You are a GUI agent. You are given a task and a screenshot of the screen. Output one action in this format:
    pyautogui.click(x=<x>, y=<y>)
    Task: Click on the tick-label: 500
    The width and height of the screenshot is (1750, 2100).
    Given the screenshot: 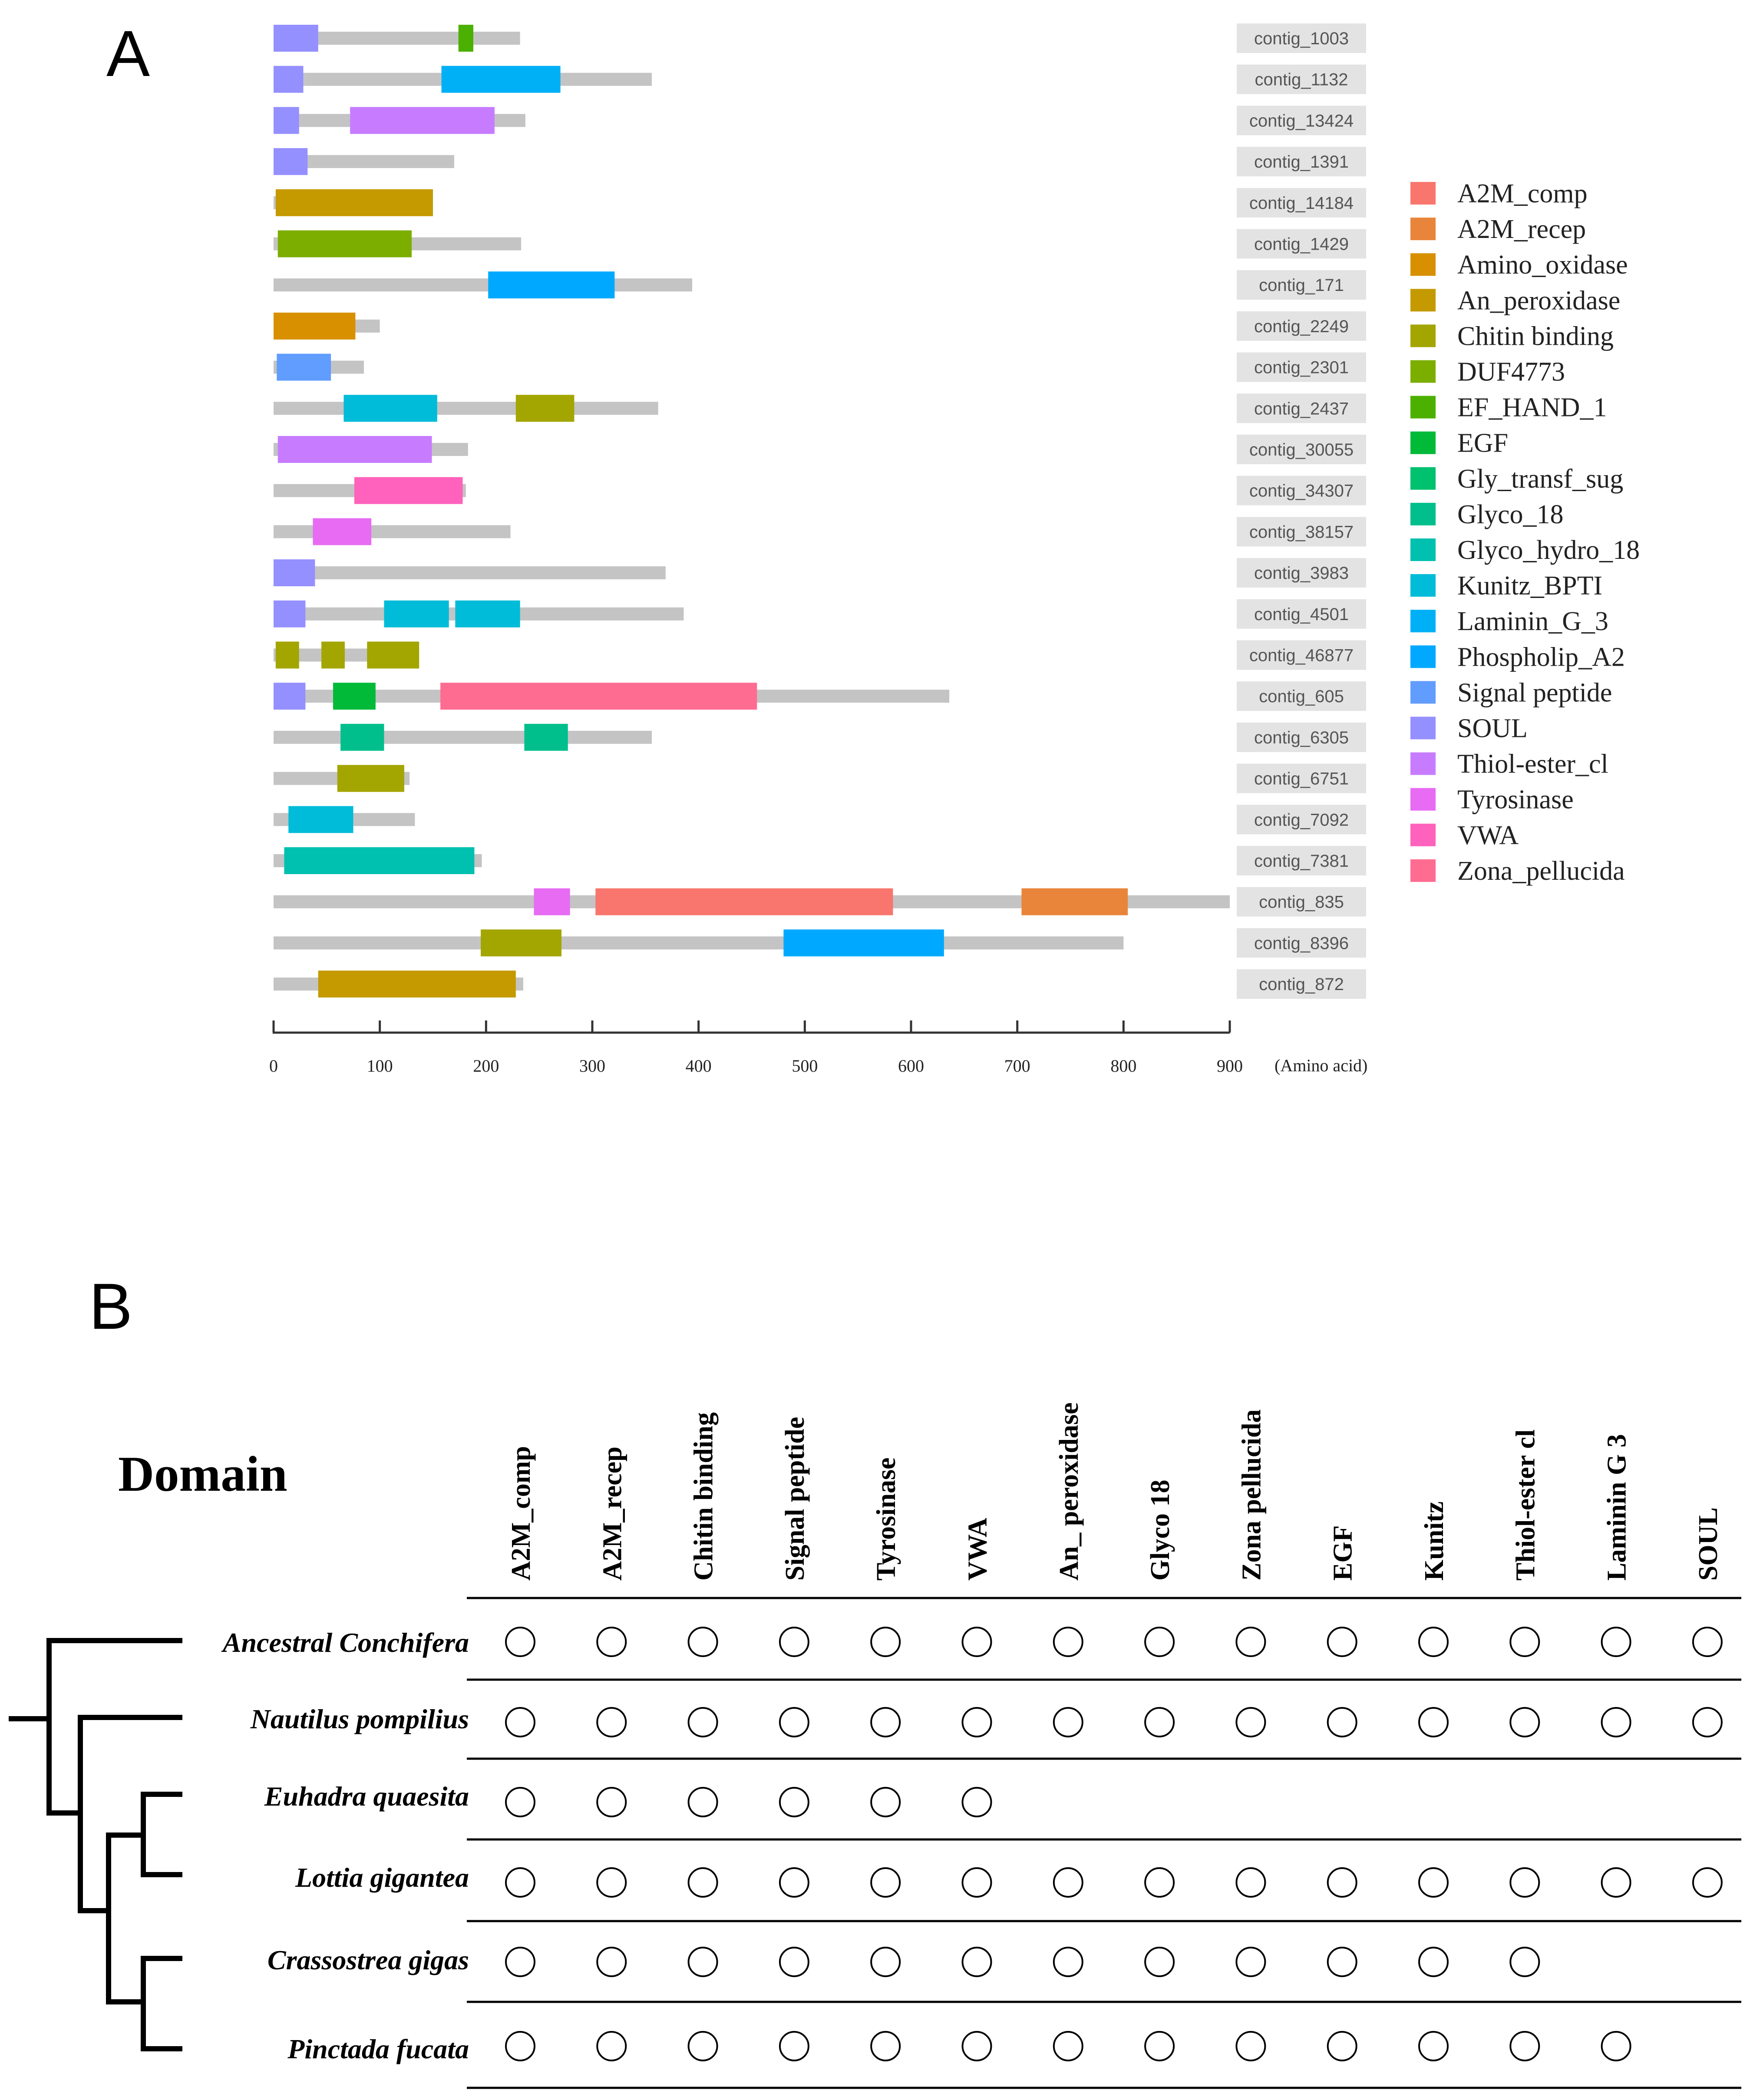 What is the action you would take?
    pyautogui.click(x=805, y=1066)
    